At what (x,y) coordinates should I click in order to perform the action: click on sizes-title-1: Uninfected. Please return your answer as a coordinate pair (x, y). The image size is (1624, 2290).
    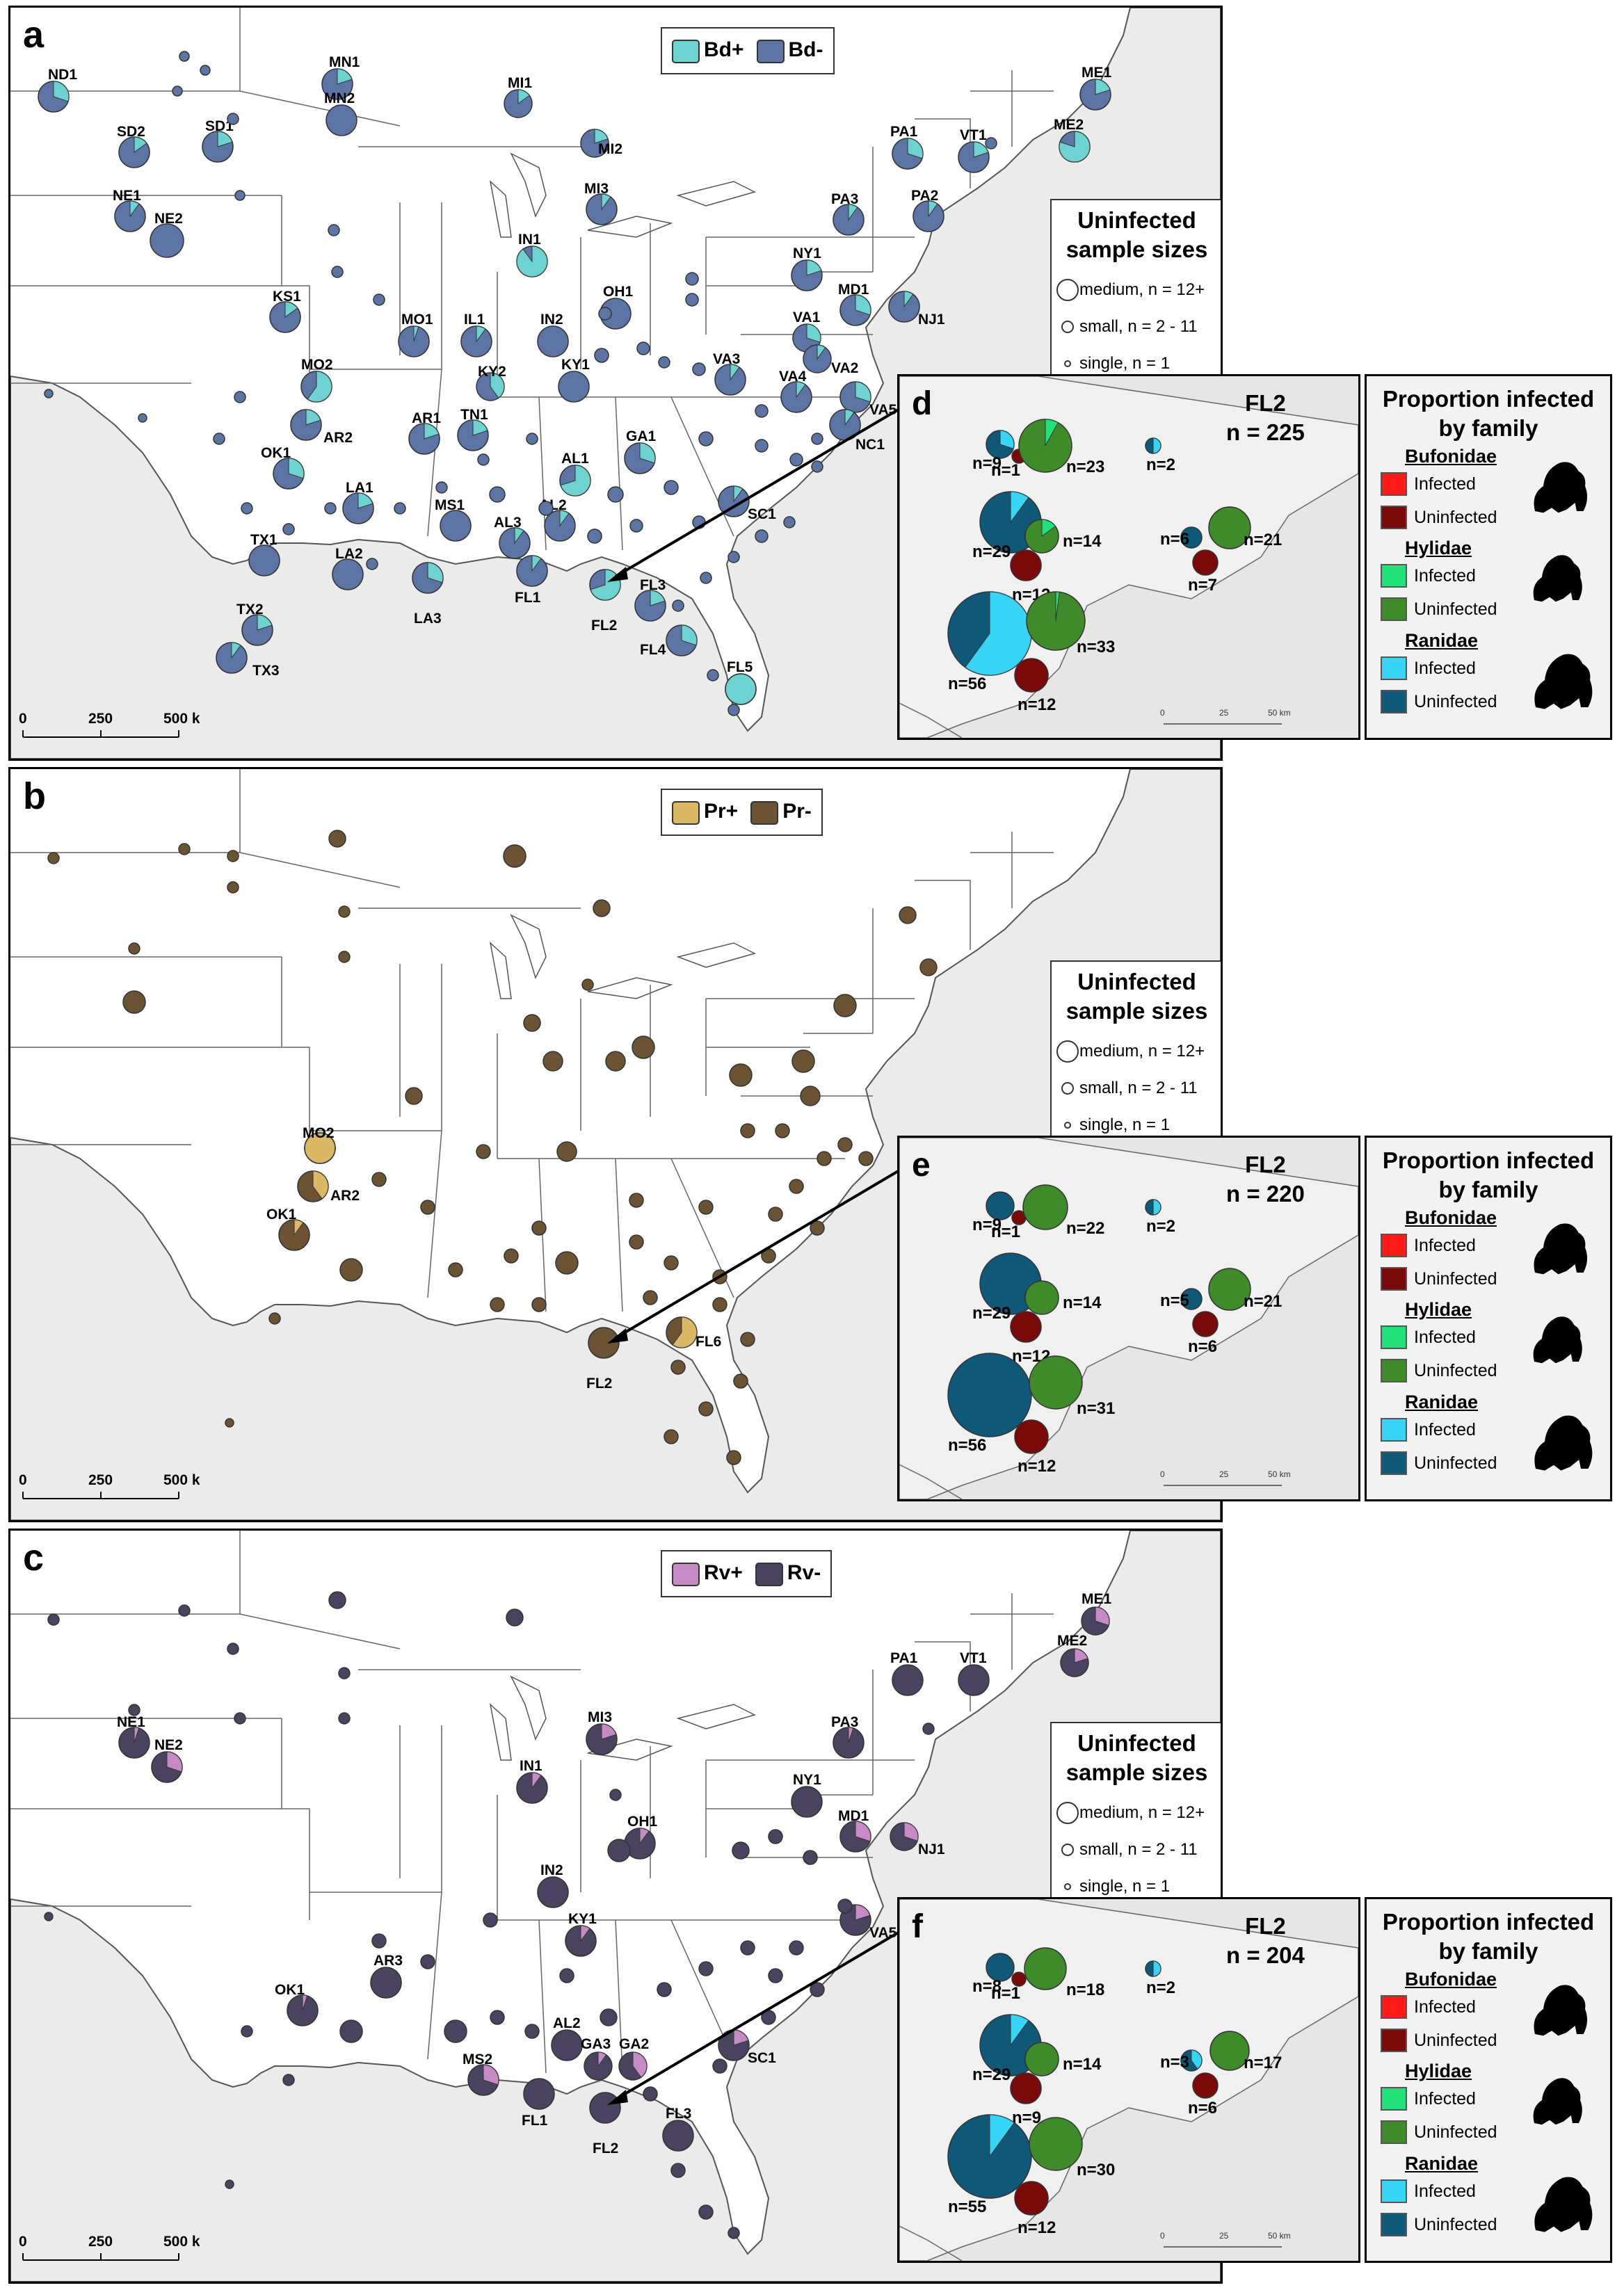
    Looking at the image, I should click on (1137, 981).